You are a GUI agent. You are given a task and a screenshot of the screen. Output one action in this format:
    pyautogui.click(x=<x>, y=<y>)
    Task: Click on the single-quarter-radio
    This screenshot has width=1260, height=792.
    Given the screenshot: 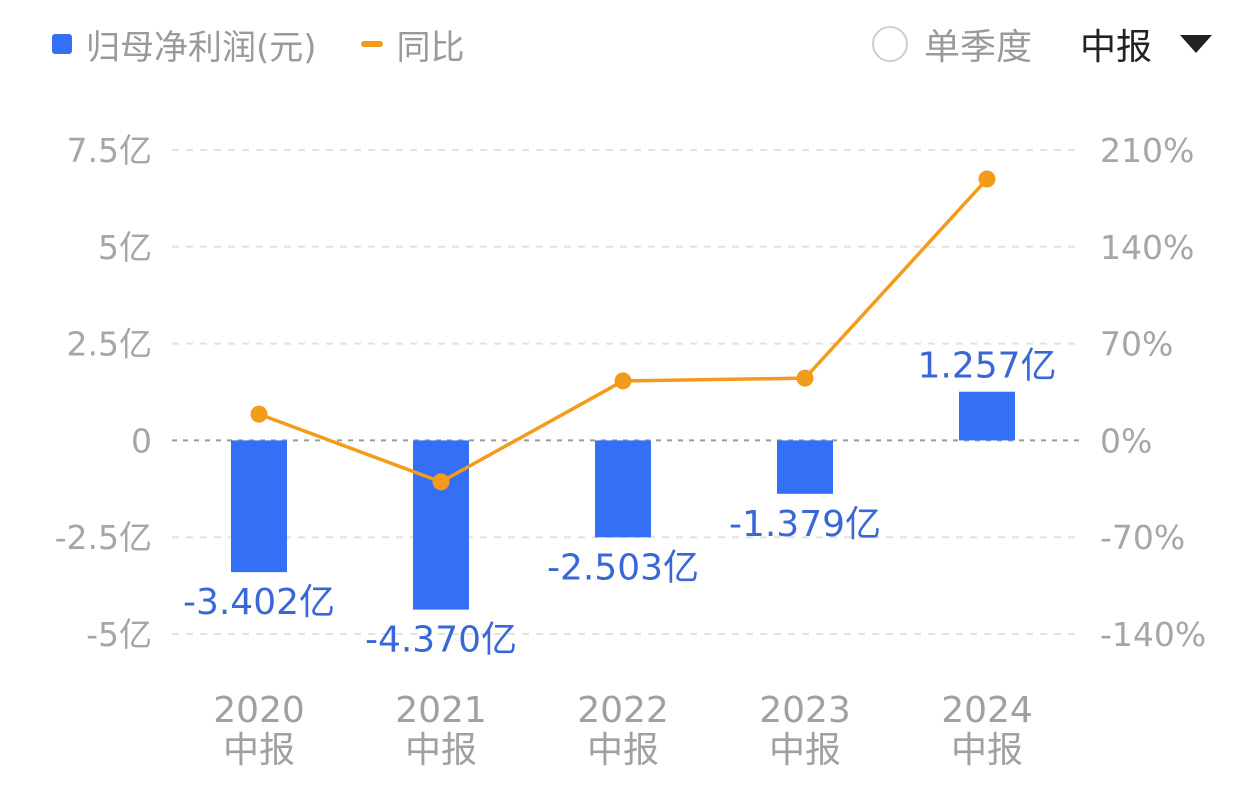 What is the action you would take?
    pyautogui.click(x=889, y=44)
    